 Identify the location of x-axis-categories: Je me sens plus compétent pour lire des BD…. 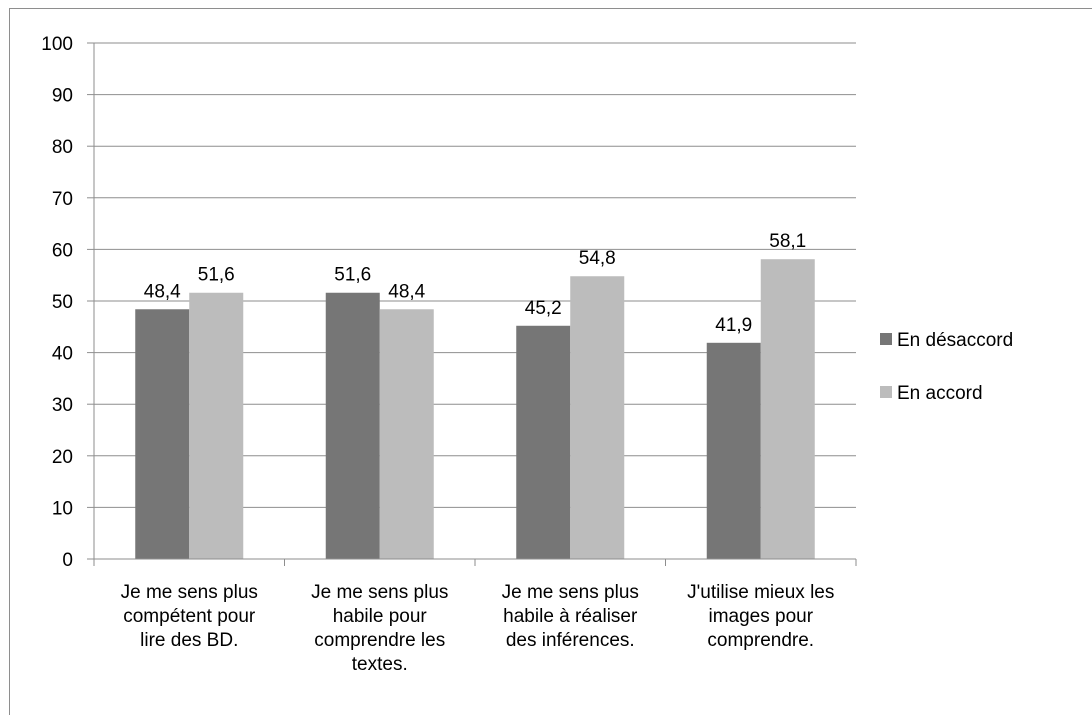
(478, 628).